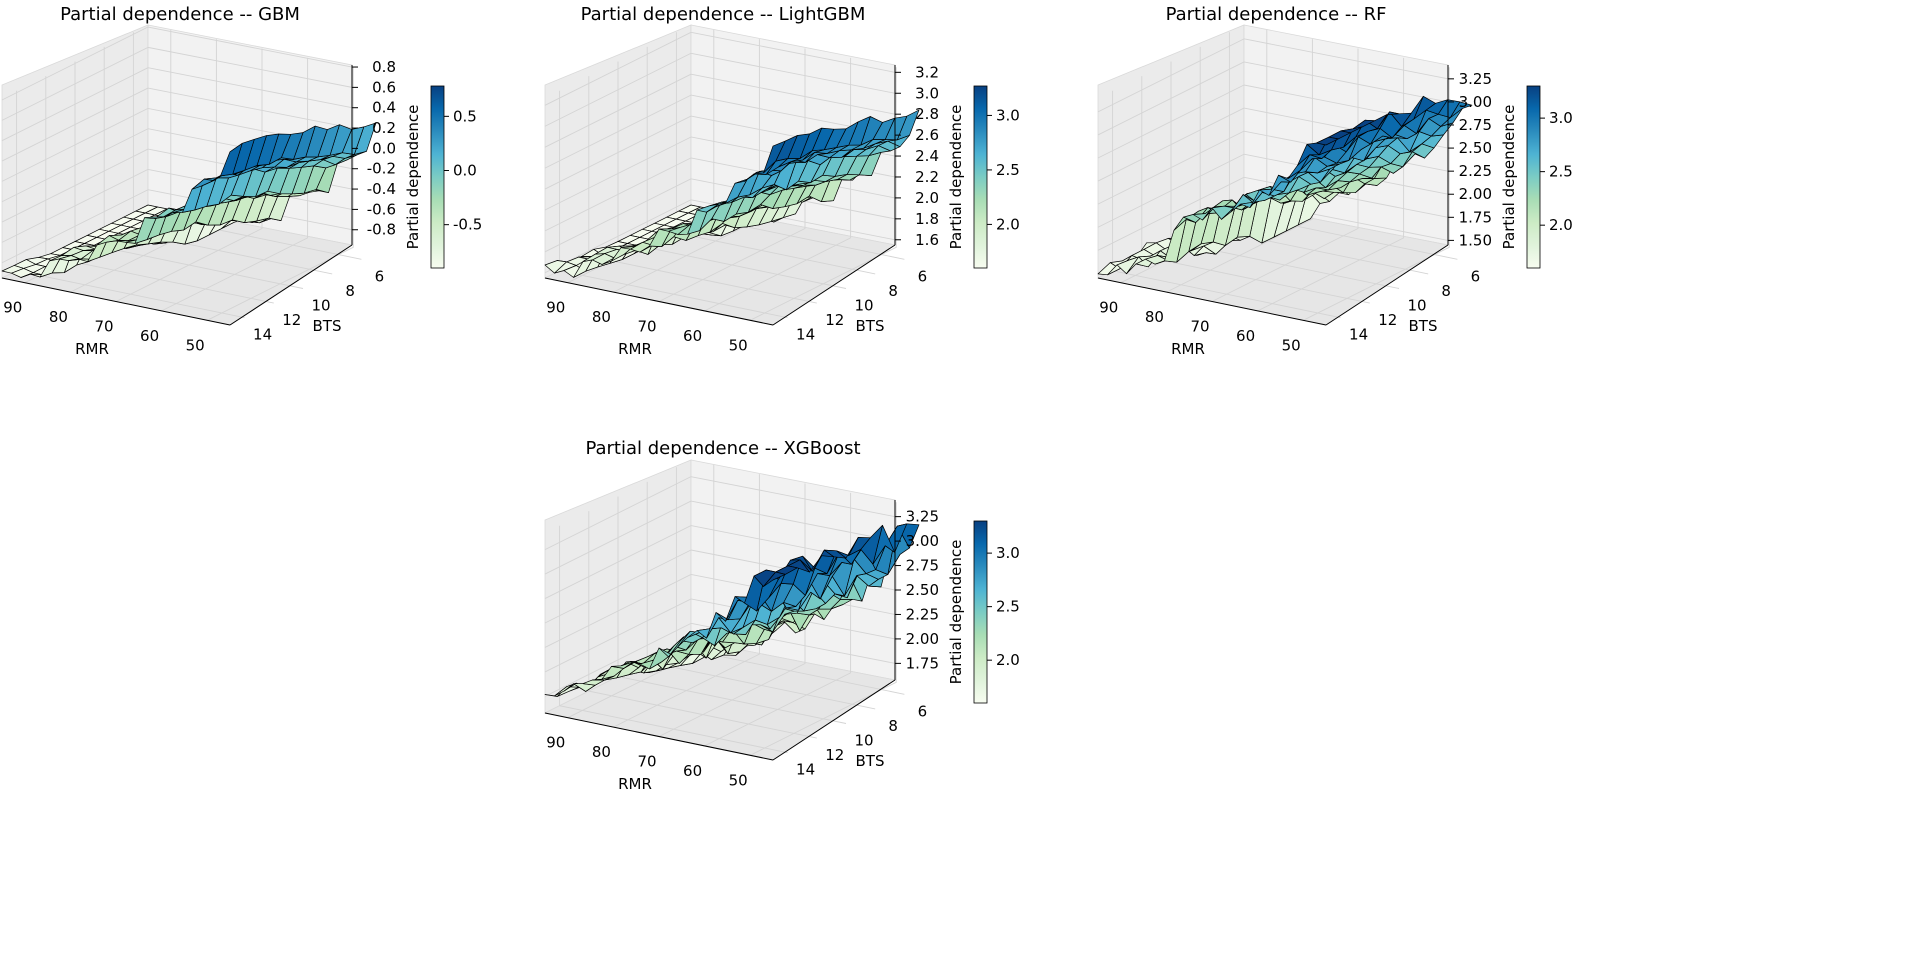  What do you see at coordinates (927, 177) in the screenshot?
I see `z-tick-label: 2.2` at bounding box center [927, 177].